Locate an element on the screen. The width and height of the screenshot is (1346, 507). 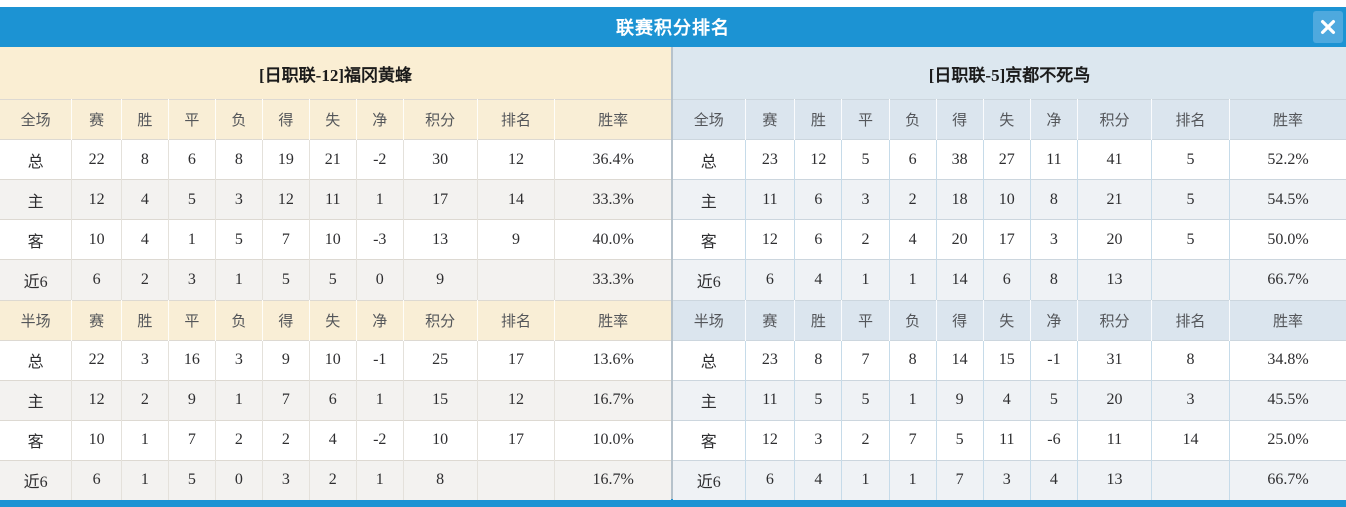
stats-row: 客 12 3 2 7 5 11 -6 11 14 25.0% is located at coordinates (1009, 440).